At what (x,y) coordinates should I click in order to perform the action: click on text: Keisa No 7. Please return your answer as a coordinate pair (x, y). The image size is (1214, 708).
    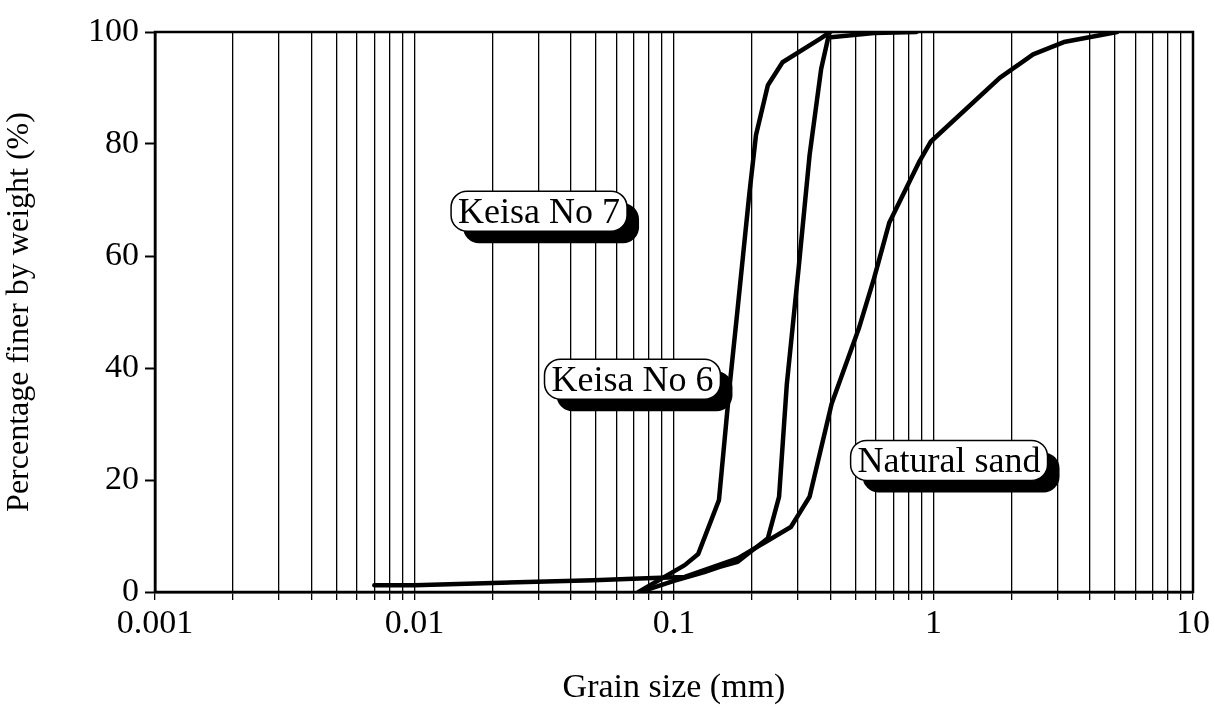
    Looking at the image, I should click on (539, 210).